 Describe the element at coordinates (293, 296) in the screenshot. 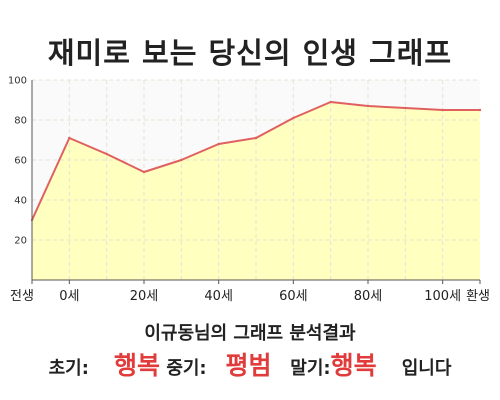

I see `x-tick-label: 60세` at that location.